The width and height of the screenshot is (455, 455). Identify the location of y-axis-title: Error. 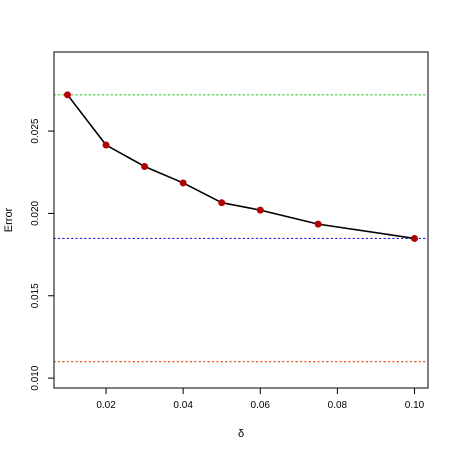
(9, 219).